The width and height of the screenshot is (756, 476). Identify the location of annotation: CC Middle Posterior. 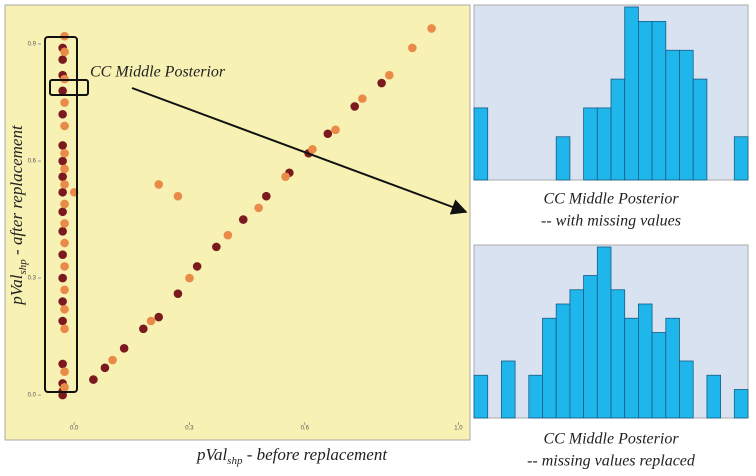
(158, 72).